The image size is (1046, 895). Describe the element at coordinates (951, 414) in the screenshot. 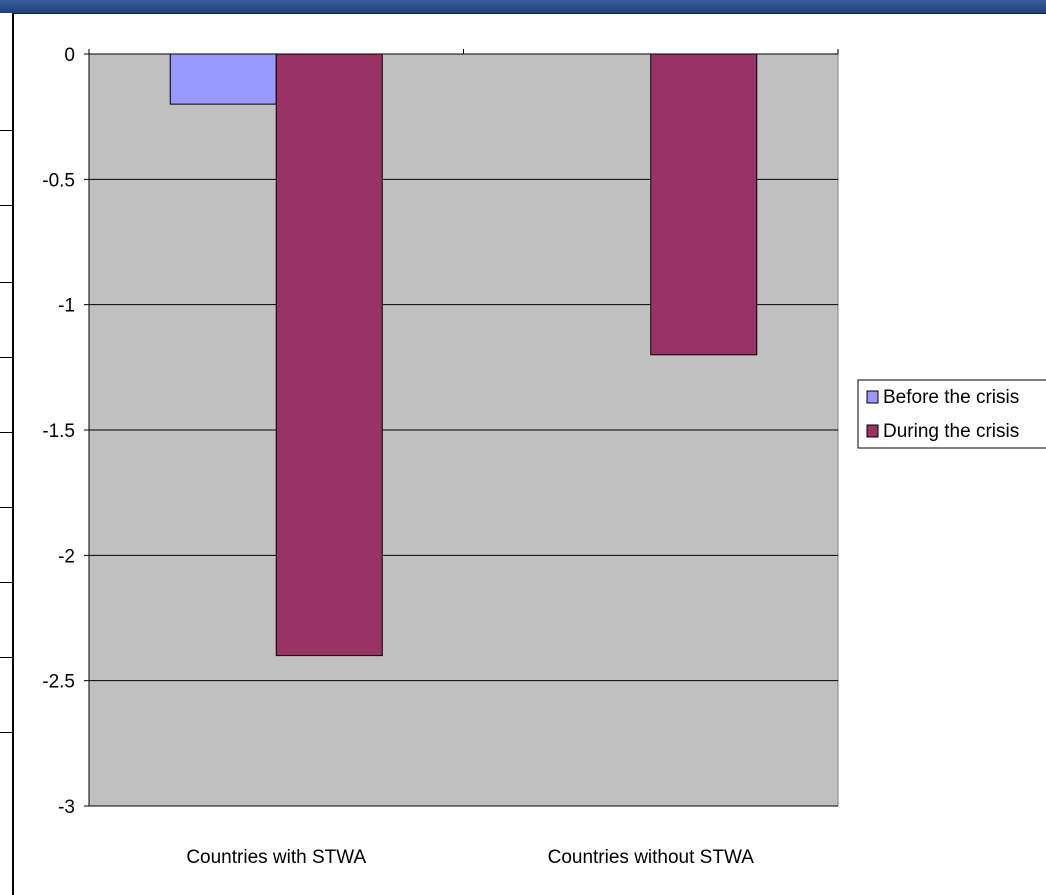

I see `legend-box` at that location.